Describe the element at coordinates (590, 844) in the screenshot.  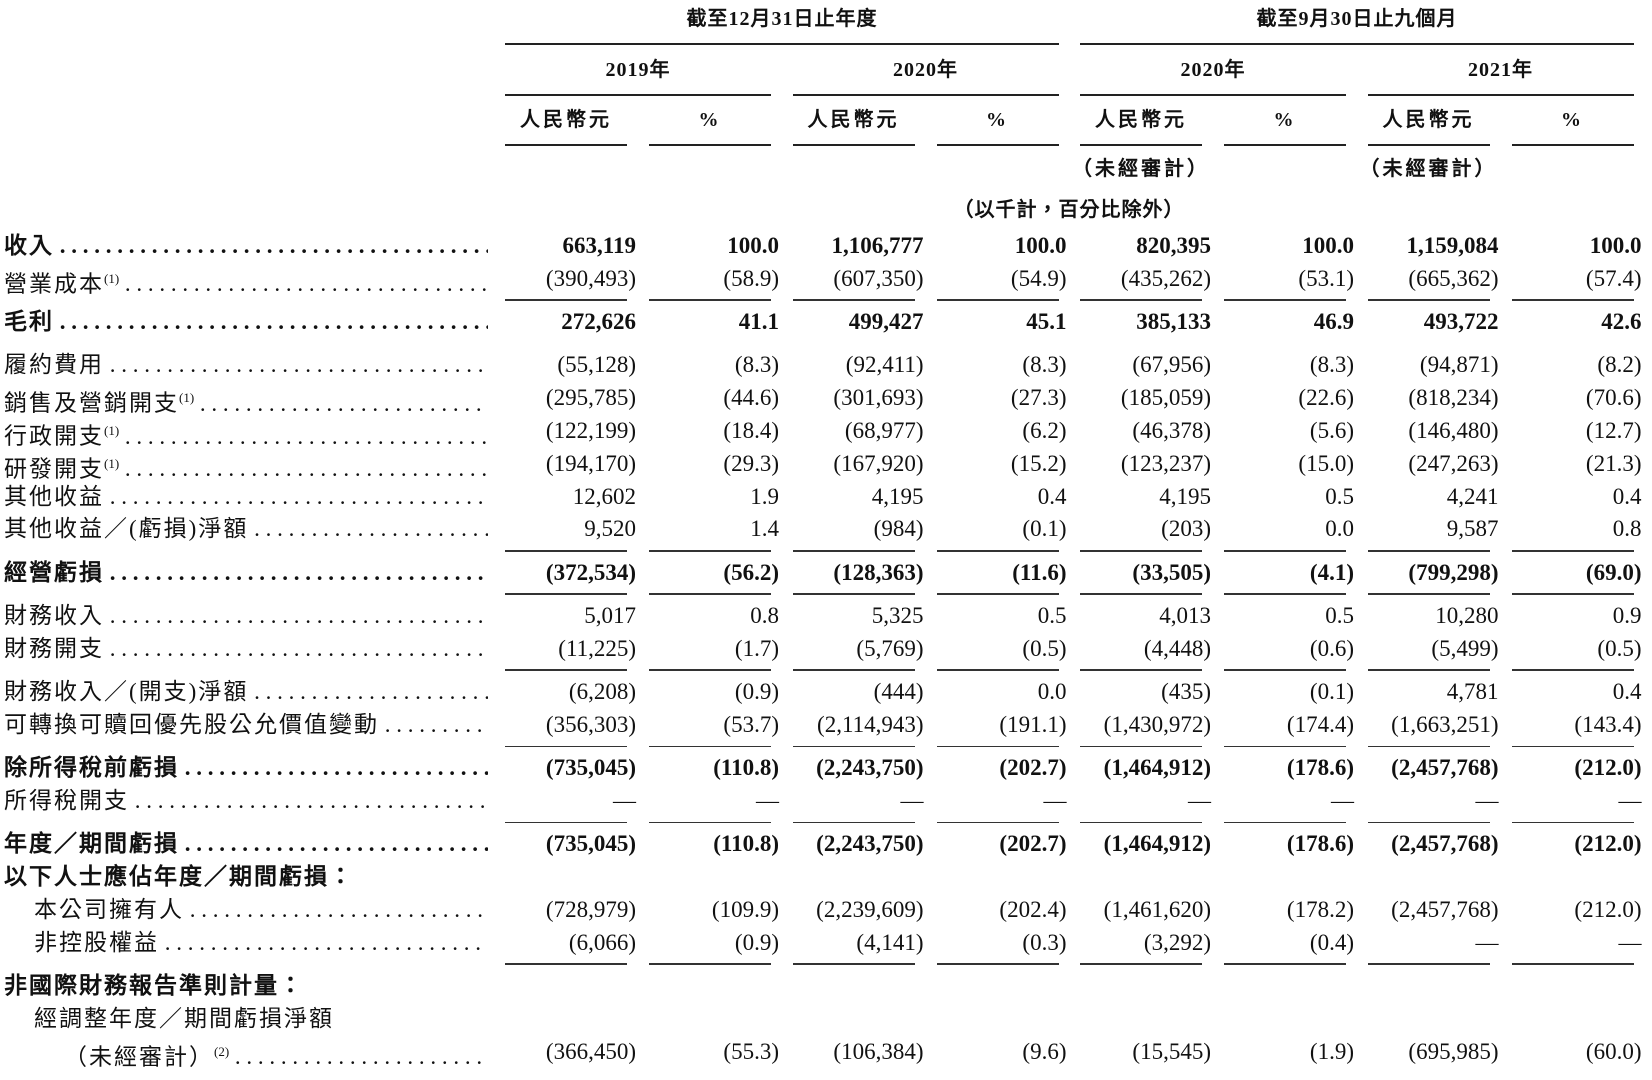
I see `cell: (735,045)` at that location.